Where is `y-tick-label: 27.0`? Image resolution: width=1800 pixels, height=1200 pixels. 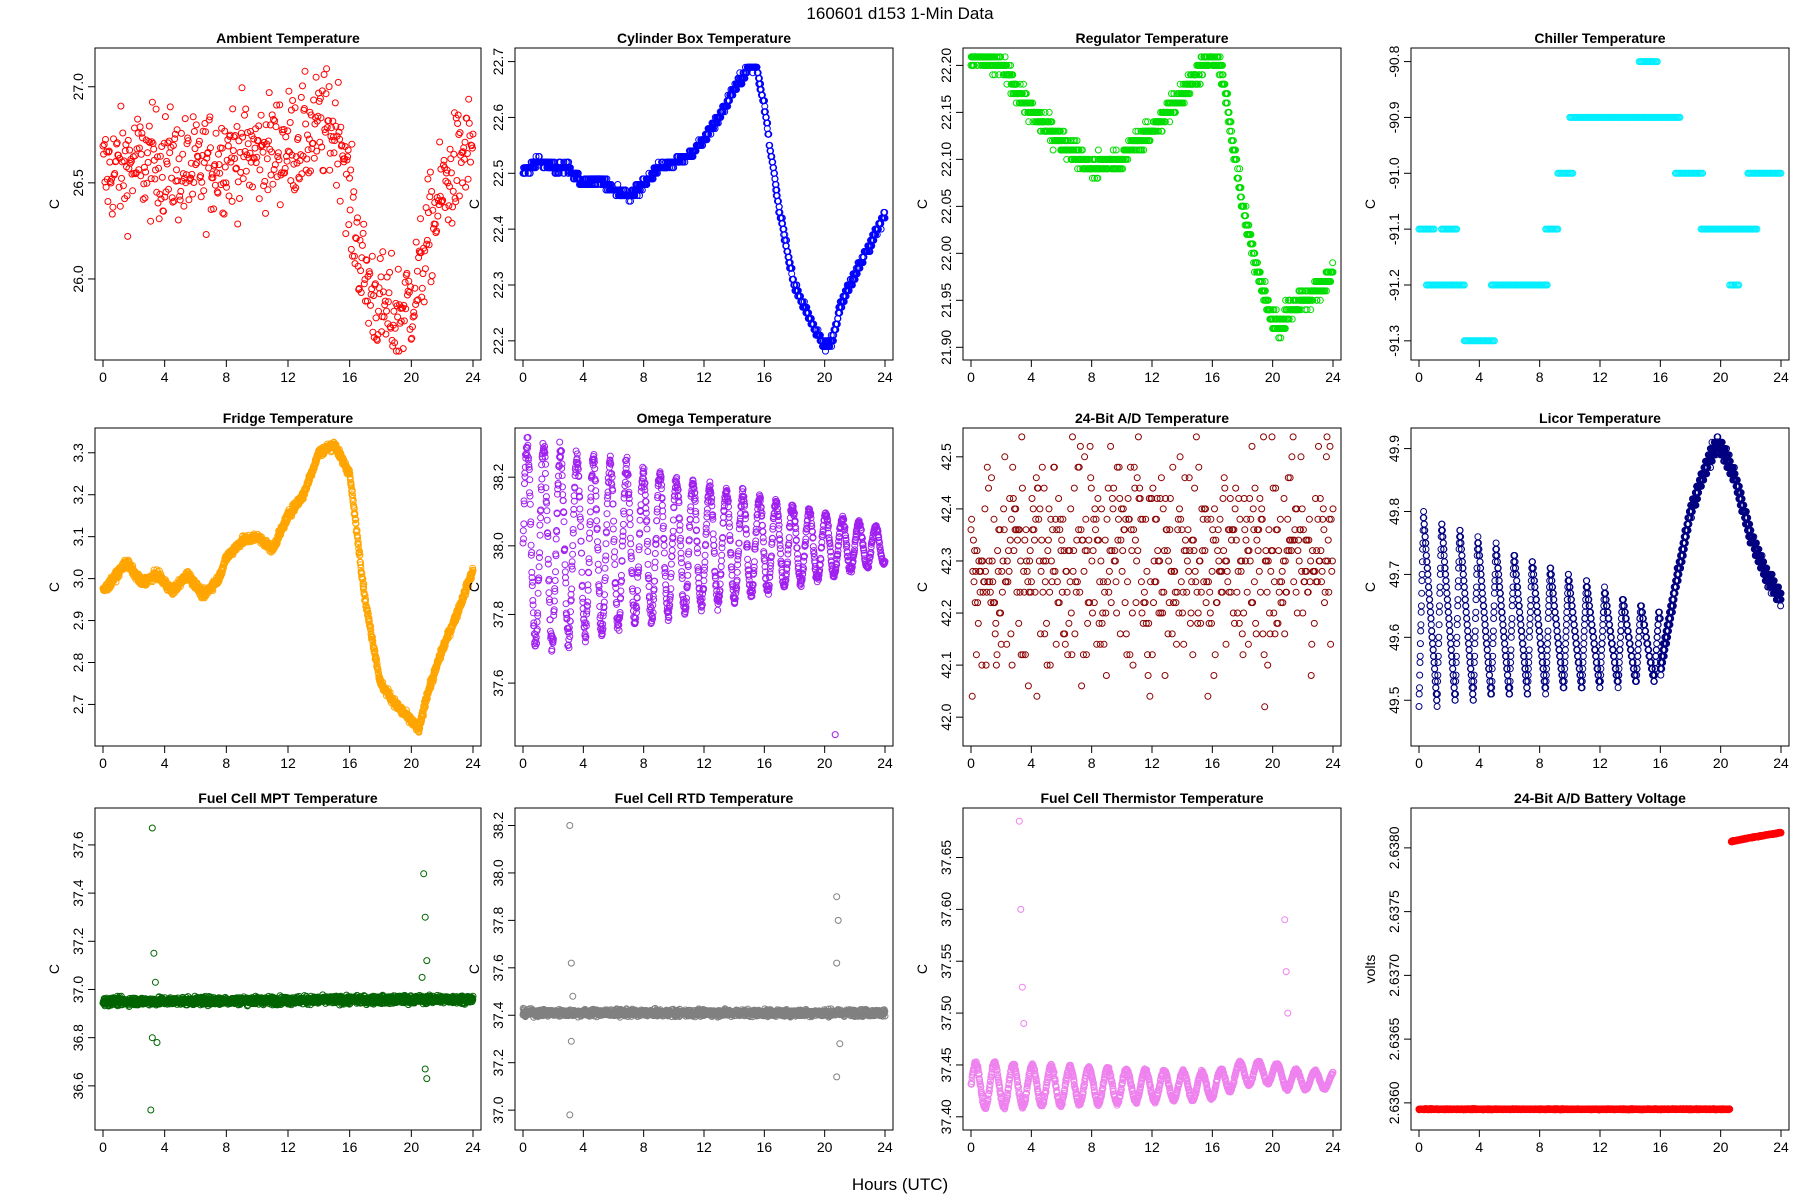
y-tick-label: 27.0 is located at coordinates (78, 86).